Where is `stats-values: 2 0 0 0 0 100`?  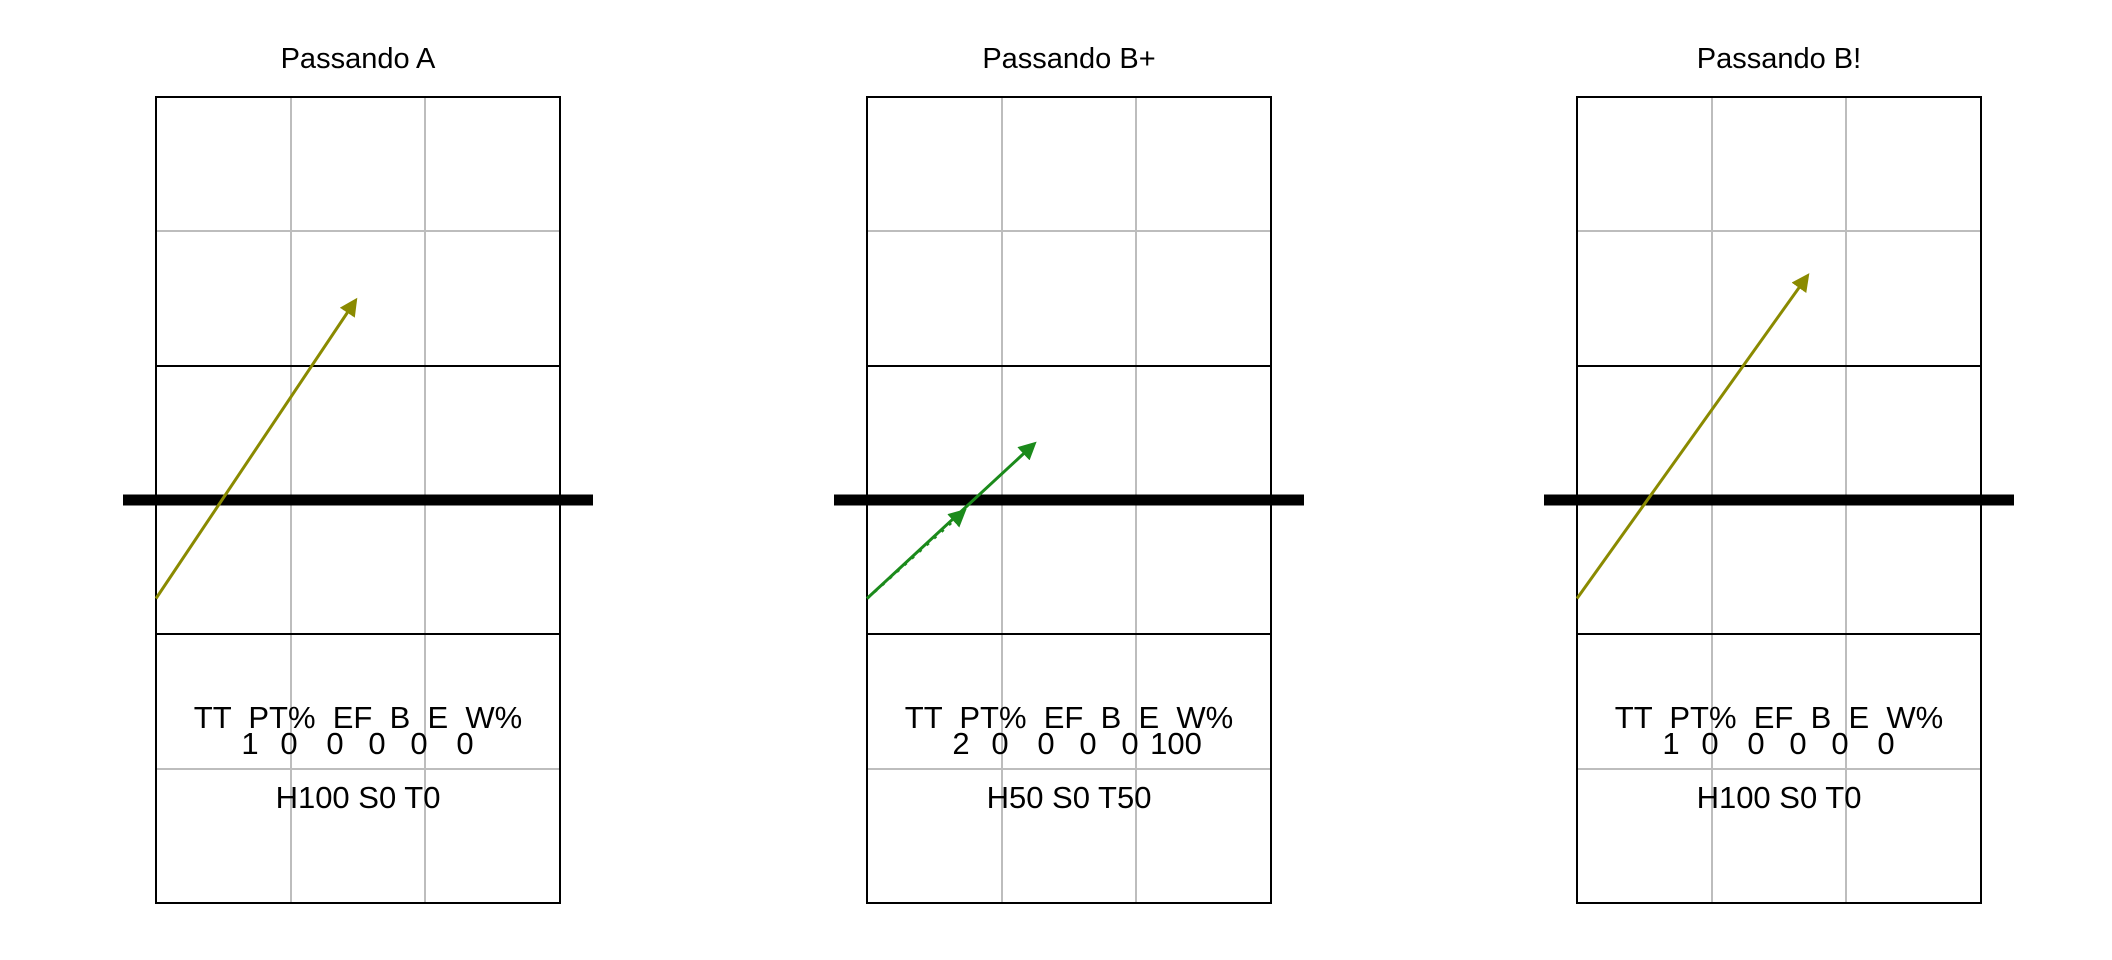
stats-values: 2 0 0 0 0 100 is located at coordinates (1076, 743).